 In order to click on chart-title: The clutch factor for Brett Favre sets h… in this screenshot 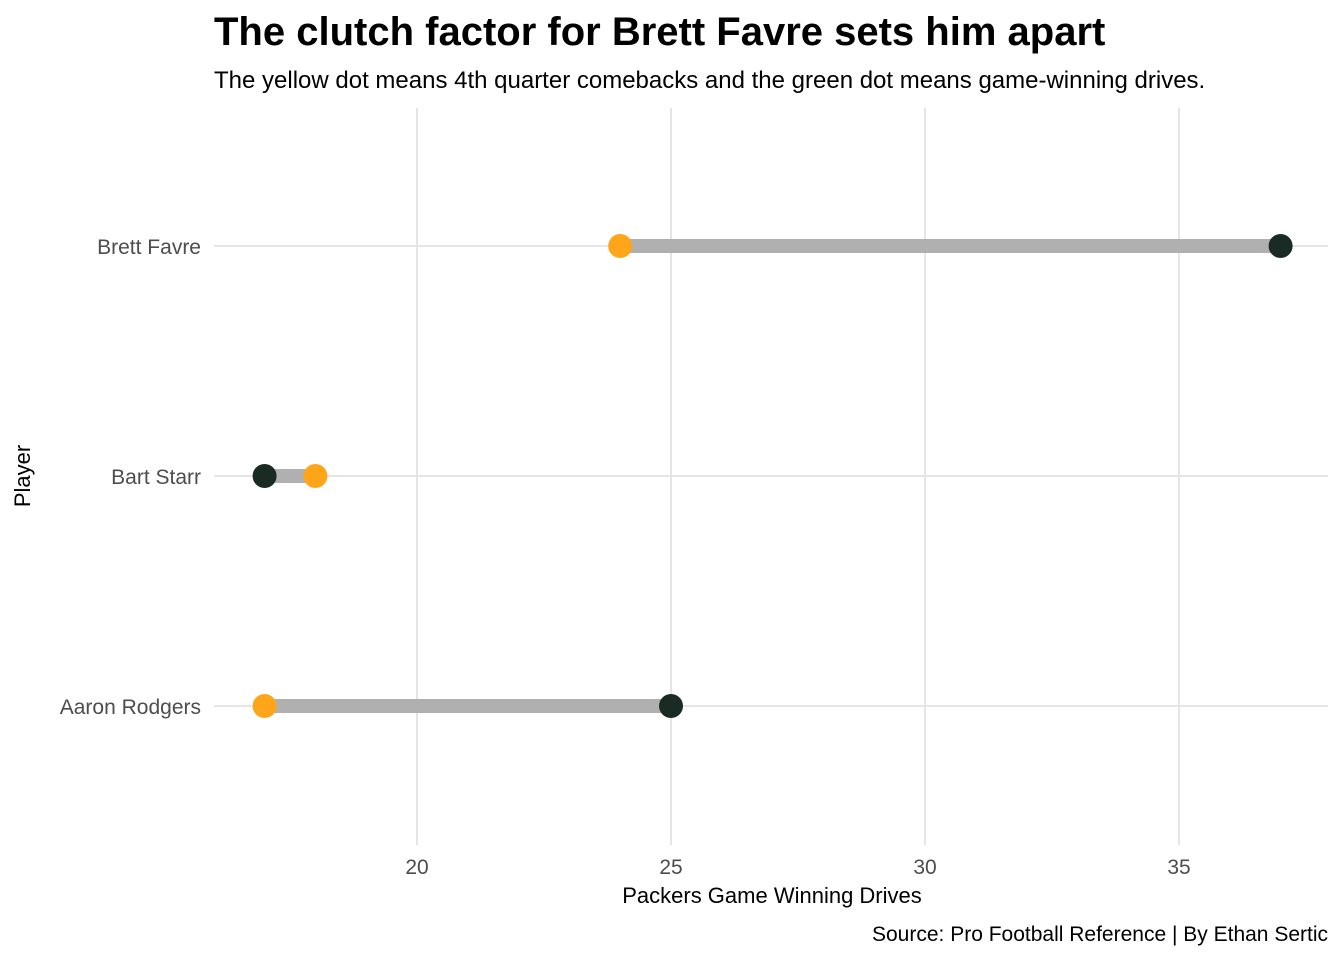, I will do `click(659, 32)`.